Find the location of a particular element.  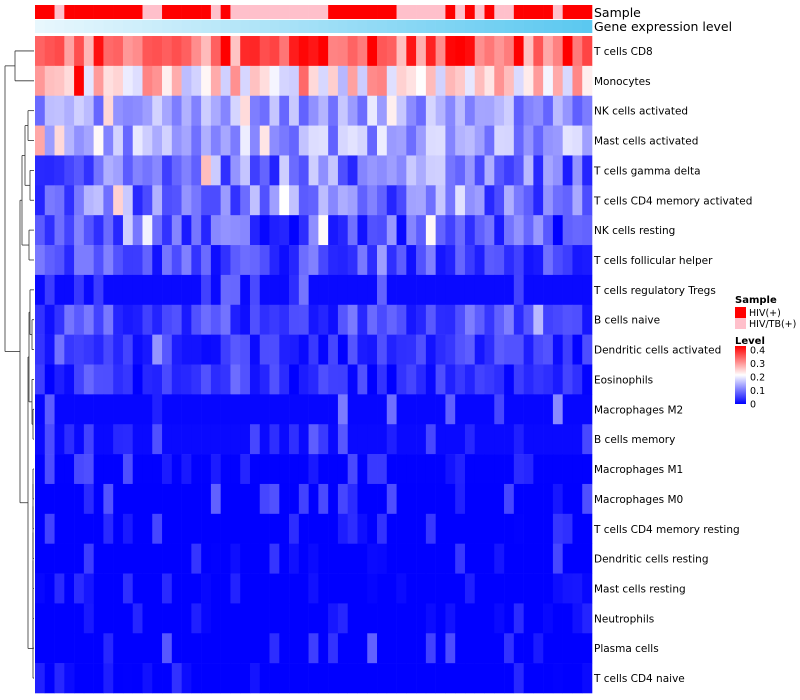

sample-annotation-cell is located at coordinates (206, 12).